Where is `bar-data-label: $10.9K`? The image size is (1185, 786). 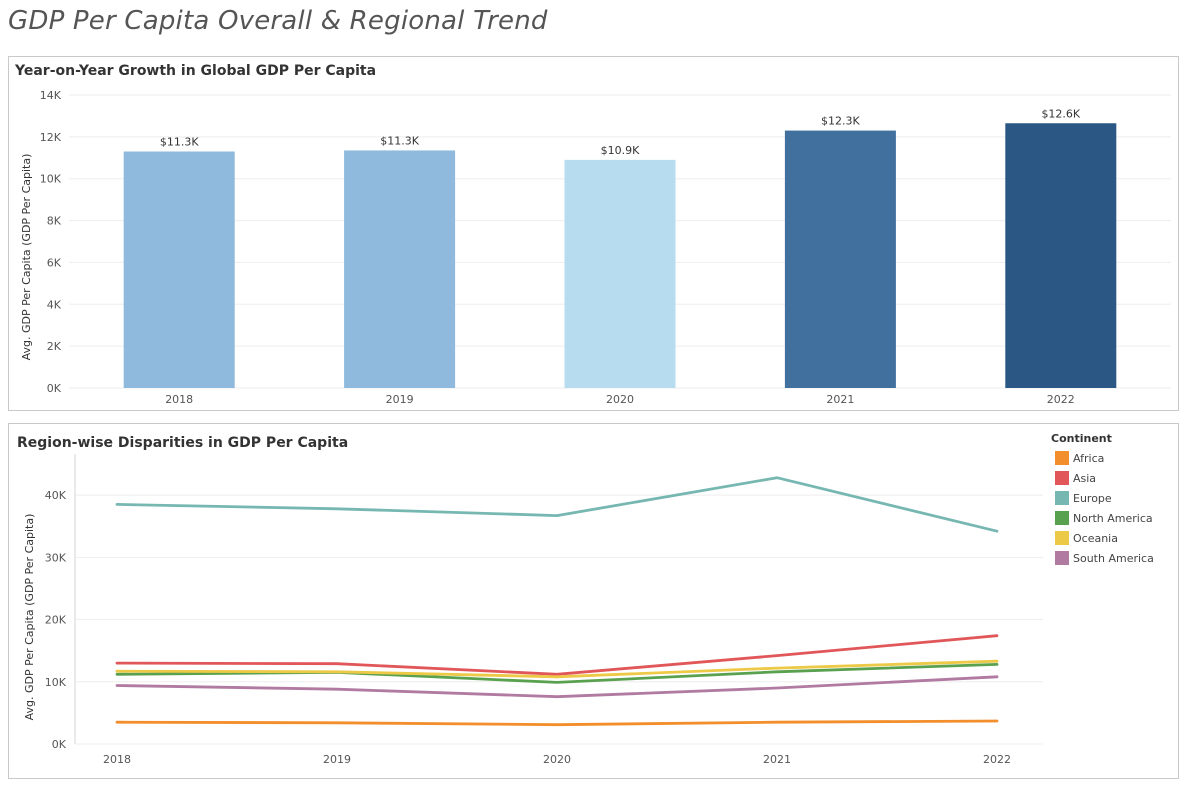
bar-data-label: $10.9K is located at coordinates (620, 150).